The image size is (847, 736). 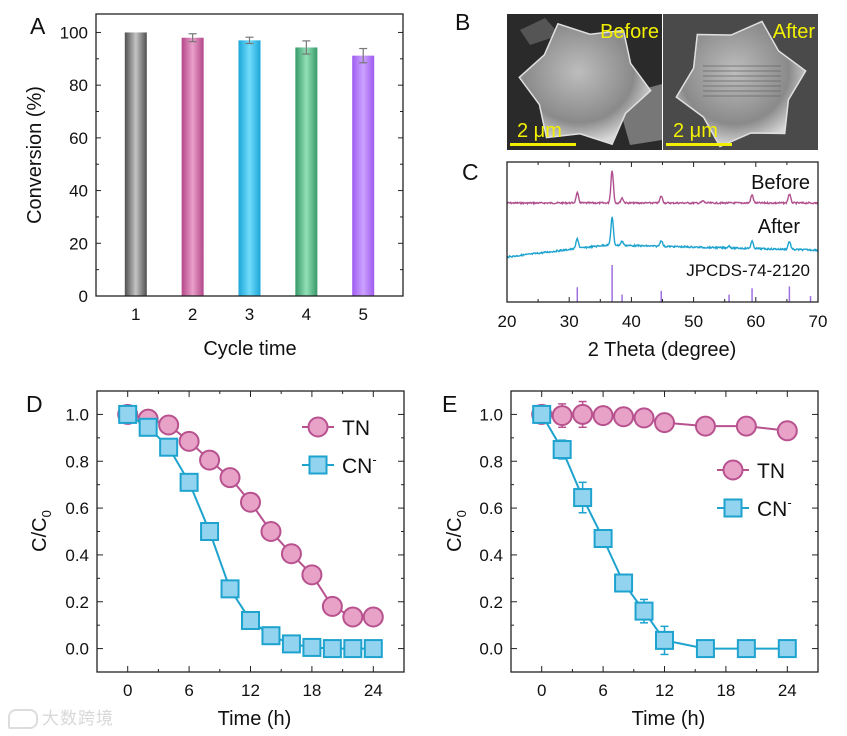 What do you see at coordinates (569, 321) in the screenshot?
I see `x-tick-label: 30` at bounding box center [569, 321].